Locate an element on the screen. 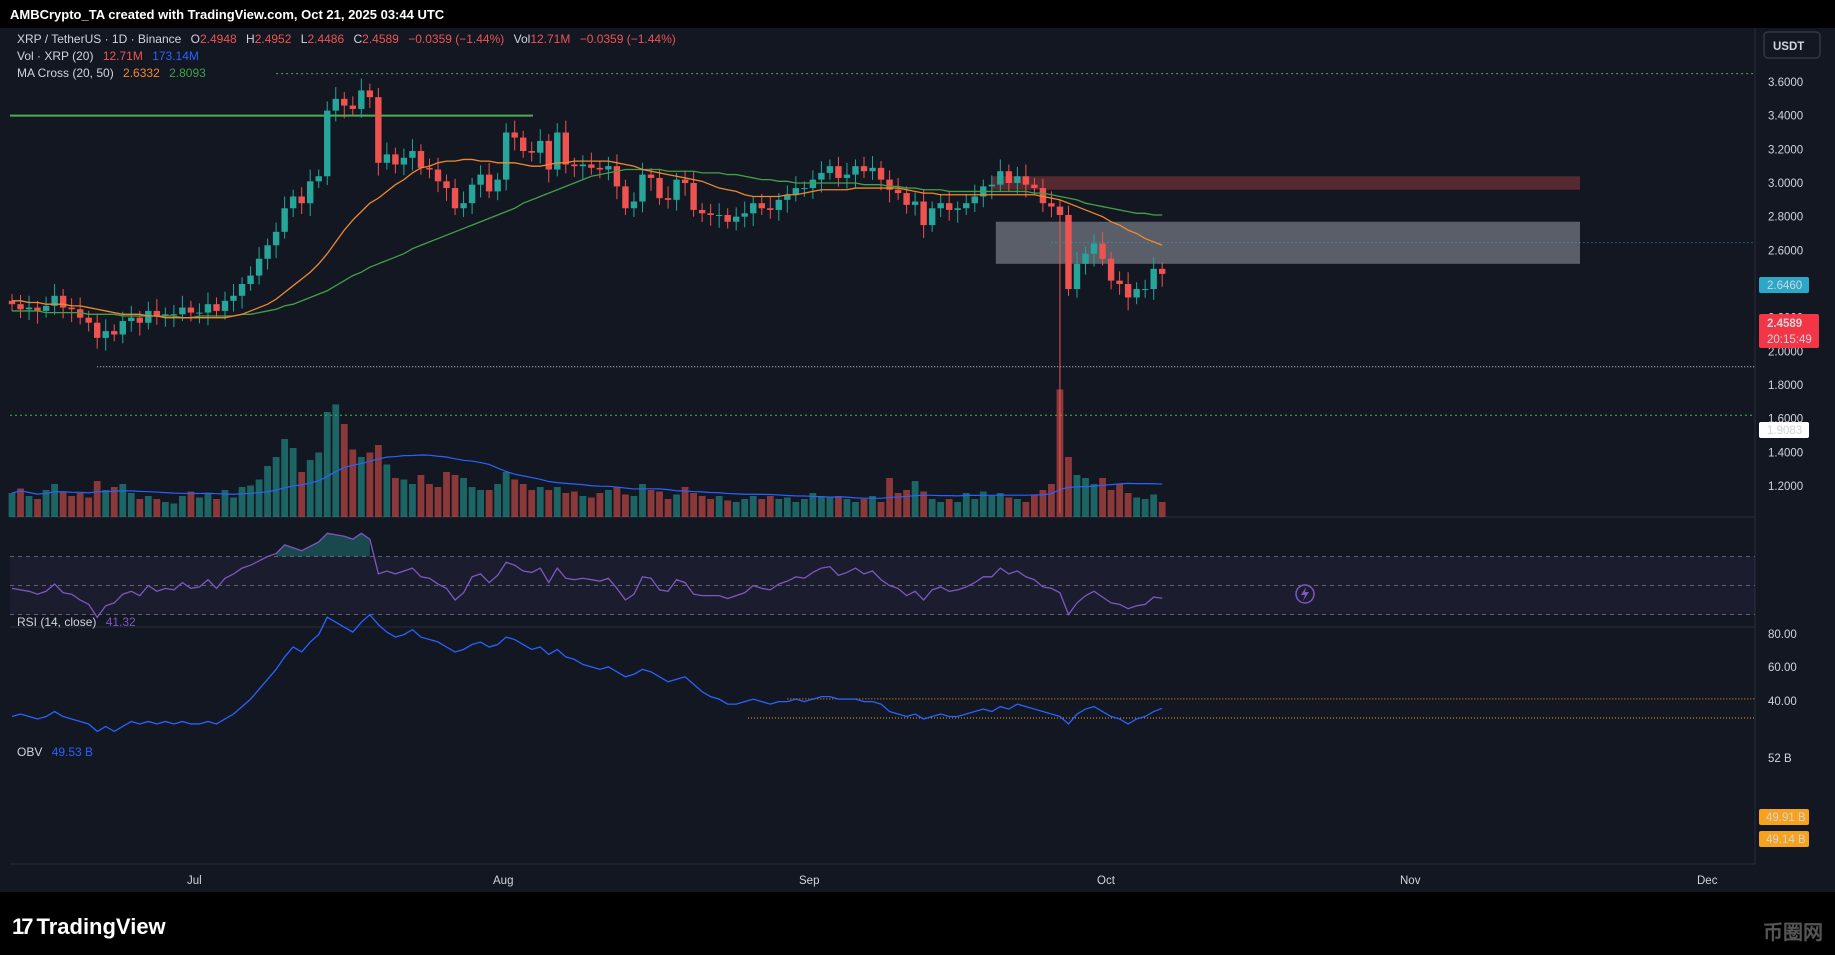  currency-button-label: USDT is located at coordinates (1788, 47).